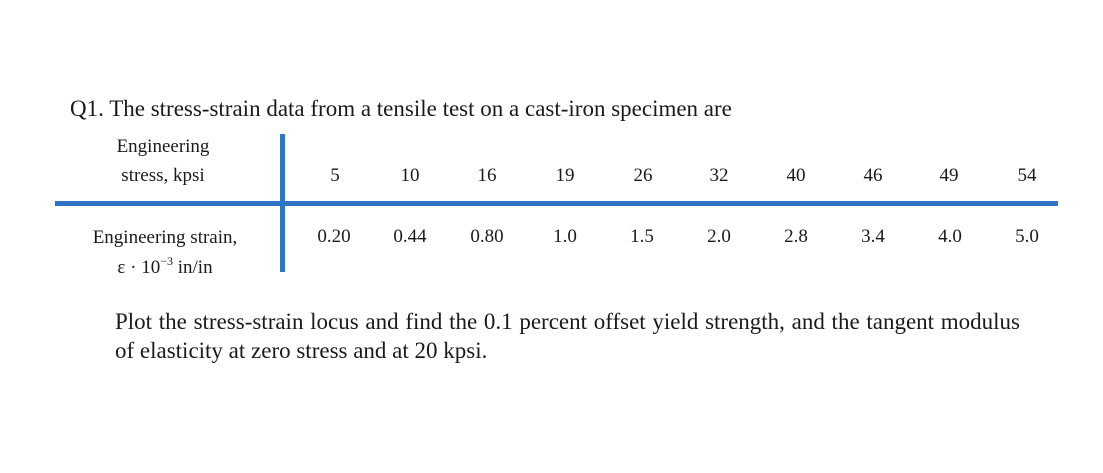 This screenshot has height=473, width=1103. What do you see at coordinates (163, 175) in the screenshot?
I see `stress-label-line2: stress, kpsi` at bounding box center [163, 175].